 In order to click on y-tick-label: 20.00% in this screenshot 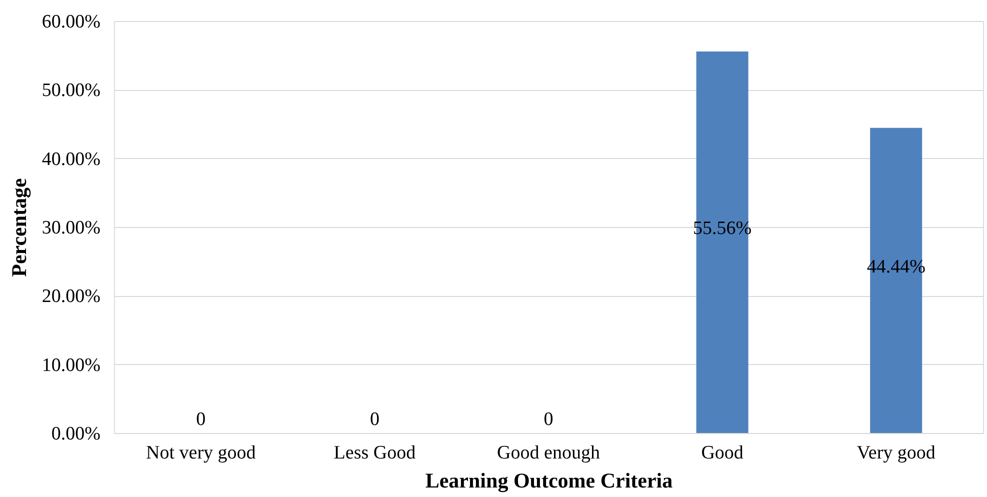, I will do `click(71, 297)`.